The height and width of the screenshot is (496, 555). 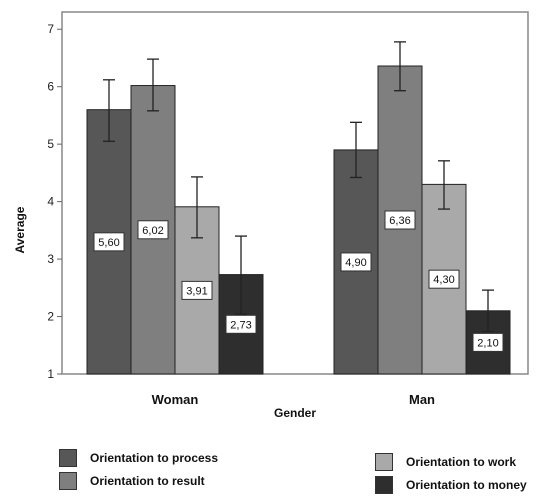 What do you see at coordinates (384, 484) in the screenshot?
I see `legend-swatch-money` at bounding box center [384, 484].